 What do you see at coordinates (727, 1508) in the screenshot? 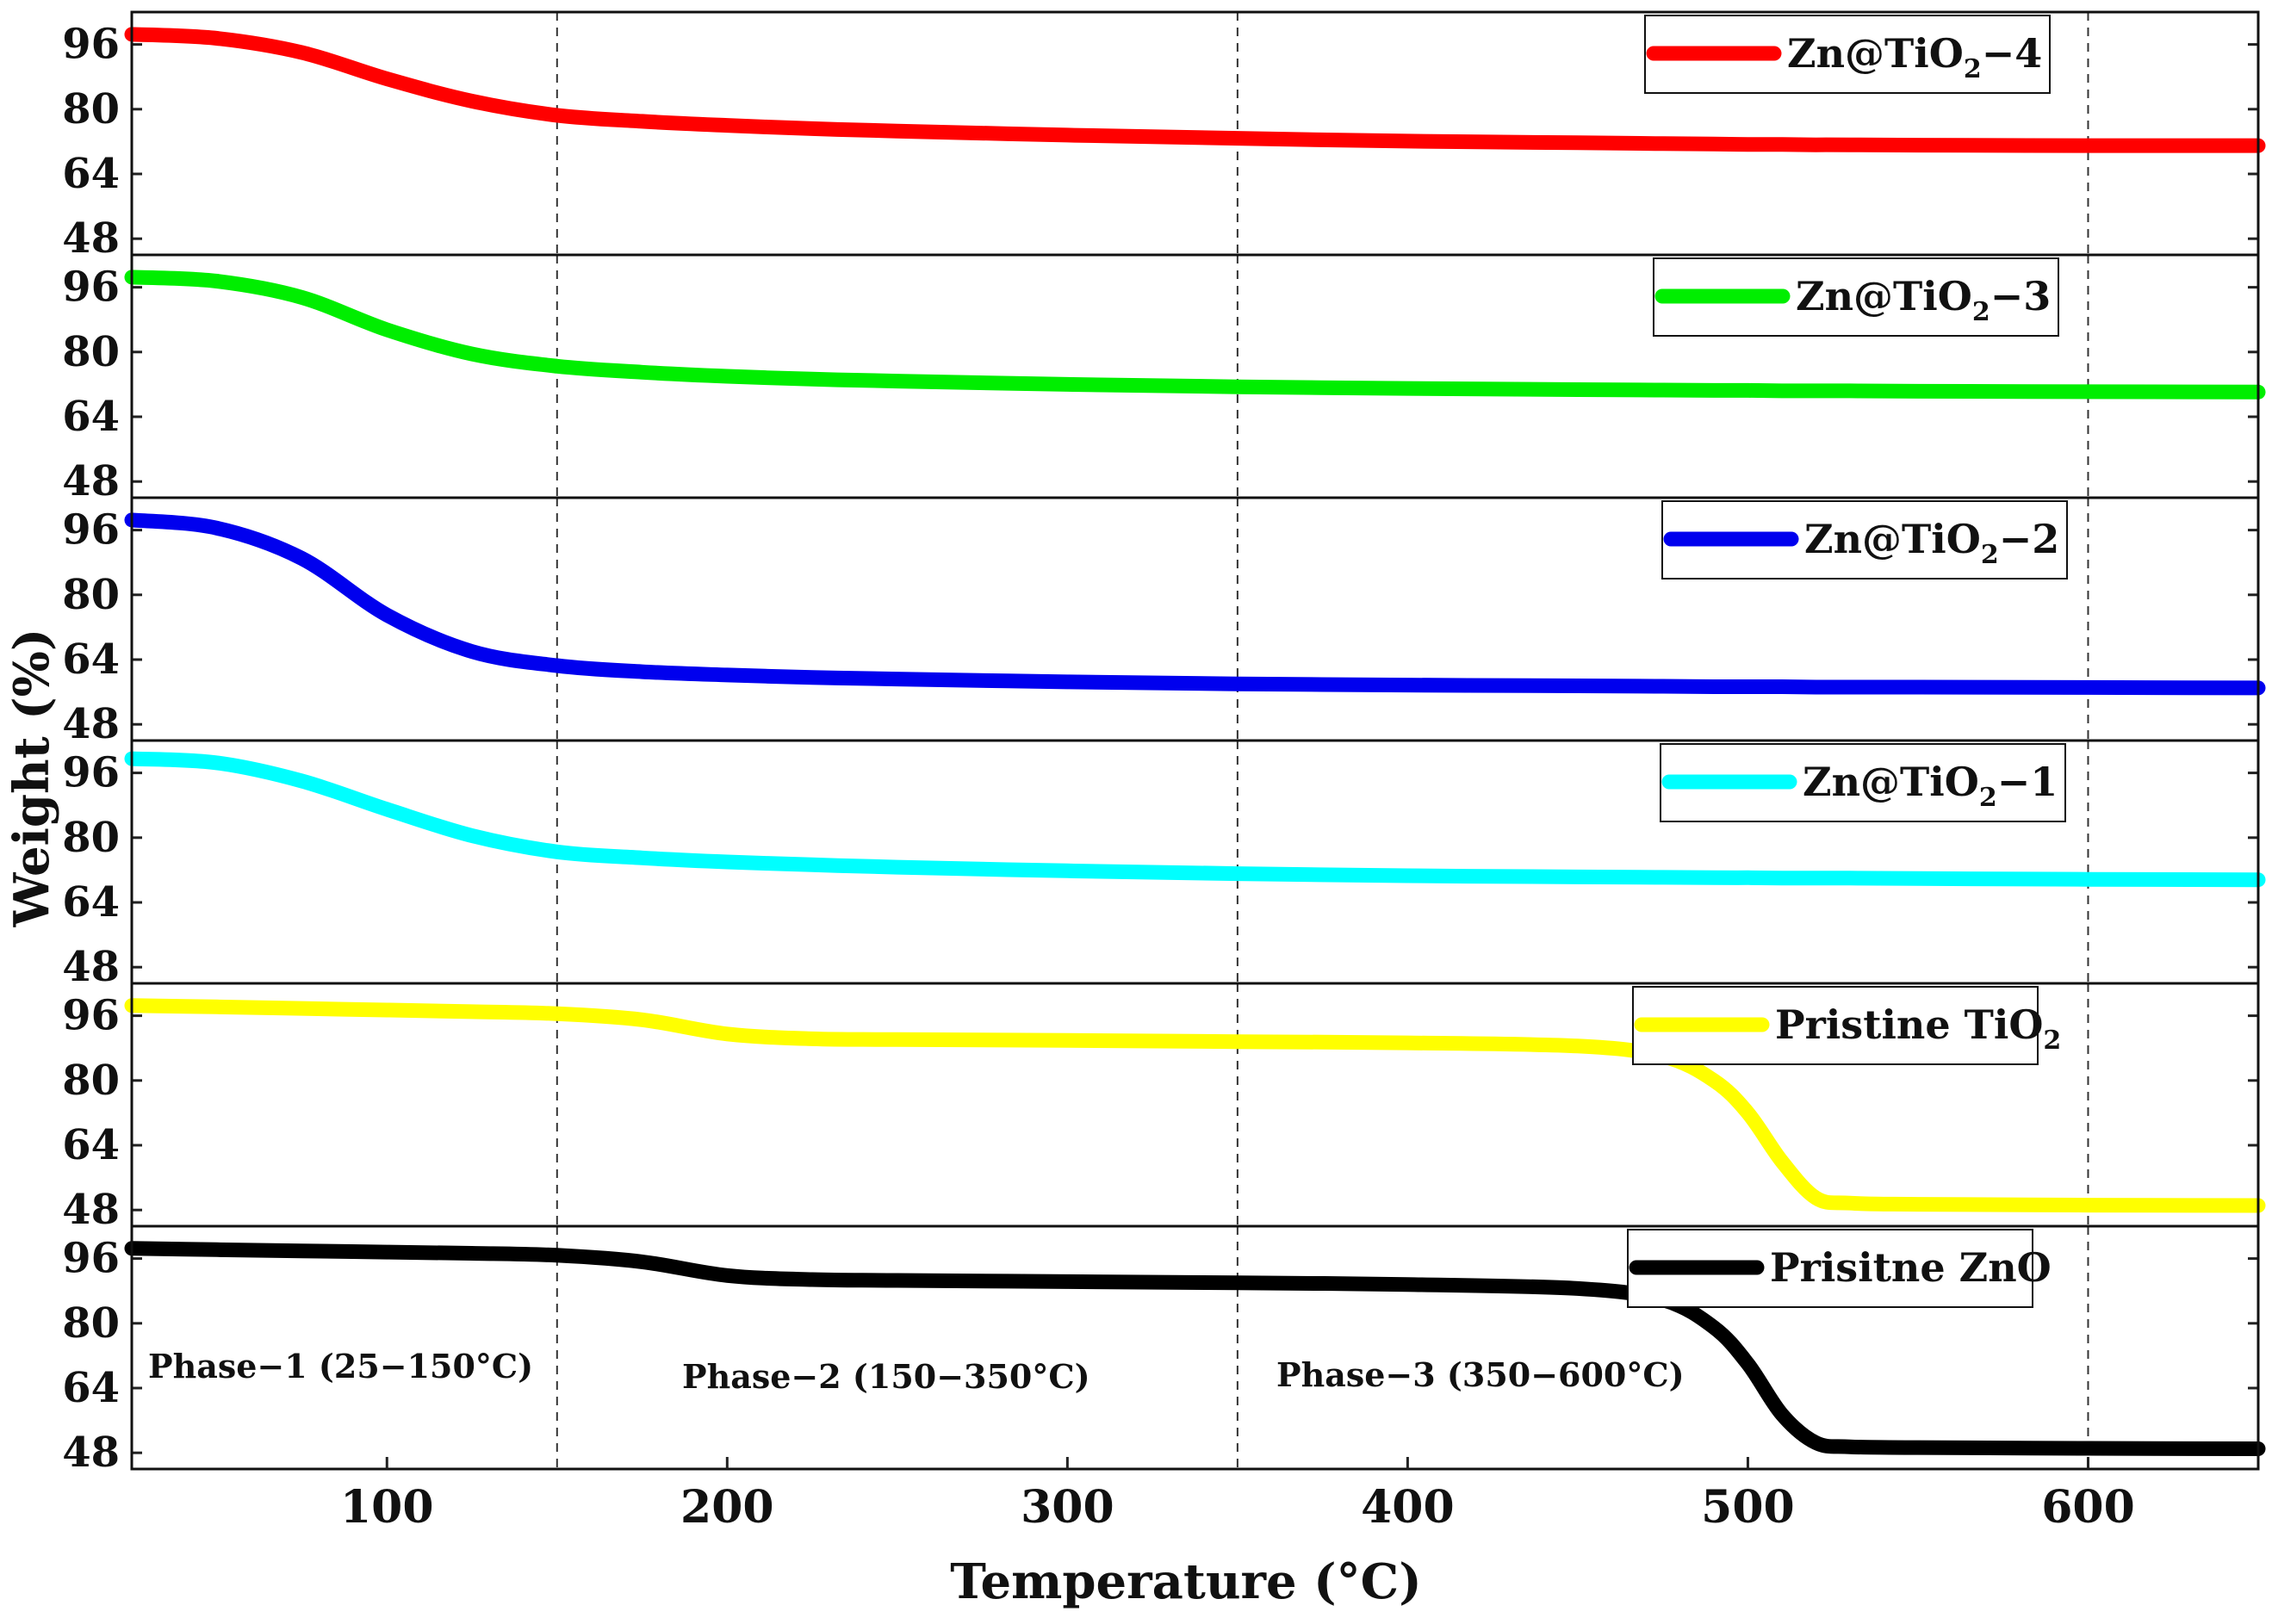
I see `x-tick-label: 200` at bounding box center [727, 1508].